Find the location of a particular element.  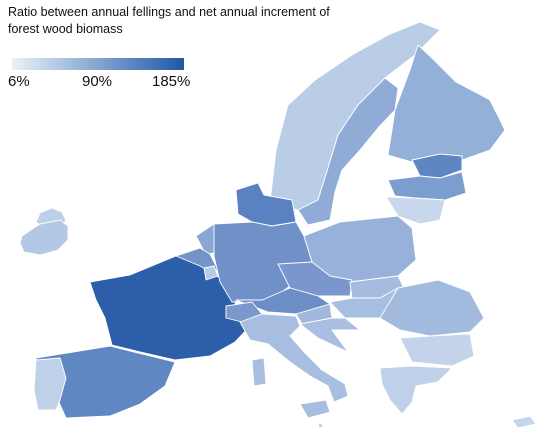

color-legend: 6% 90% 185% is located at coordinates (100, 78).